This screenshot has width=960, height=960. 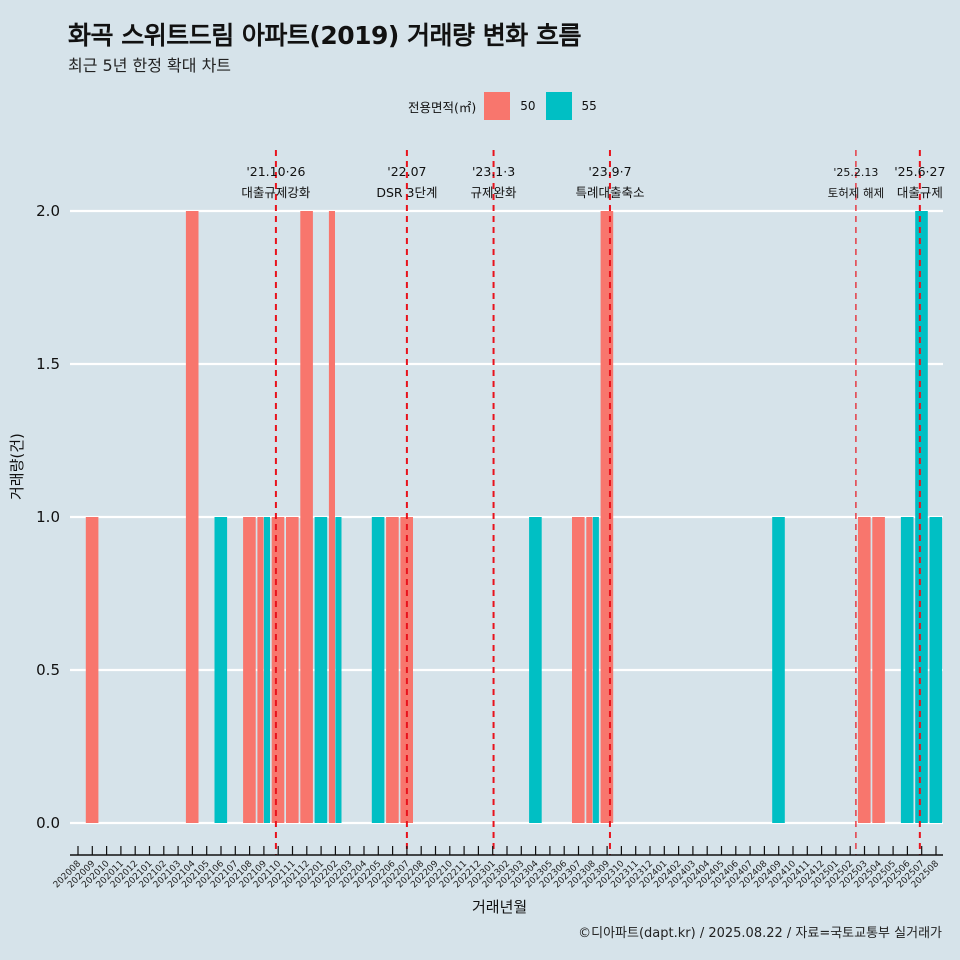 I want to click on legend-label-55: 55, so click(x=589, y=106).